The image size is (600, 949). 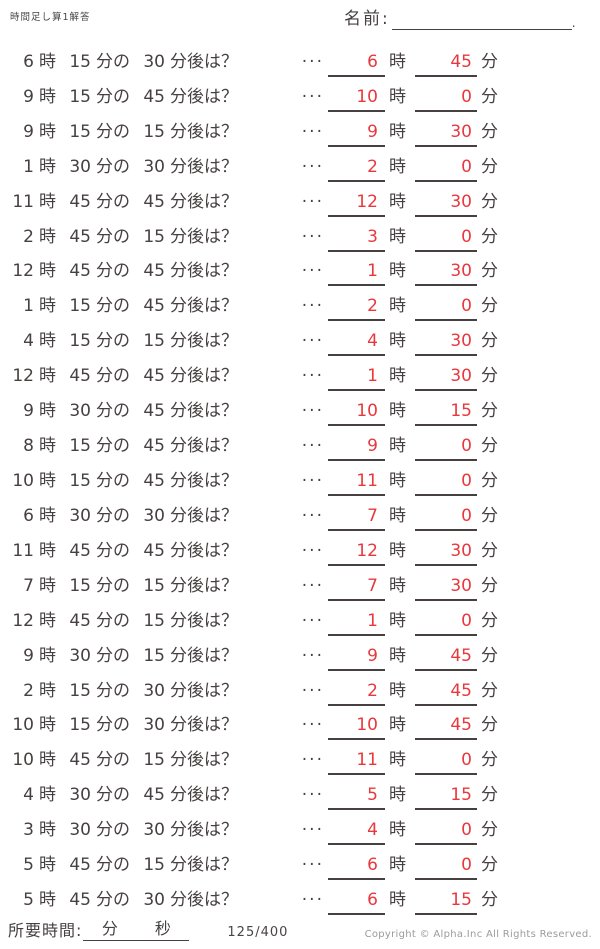 What do you see at coordinates (300, 234) in the screenshot?
I see `problem-row: 2 時 45 分の 15 分後は？ ··· 3 時 0 分` at bounding box center [300, 234].